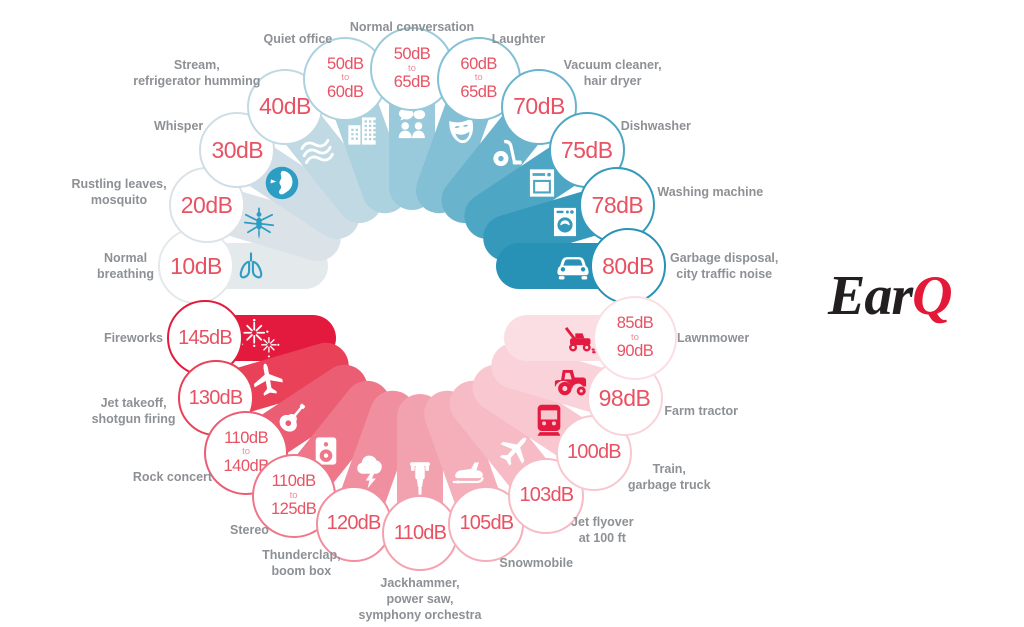 Image resolution: width=1024 pixels, height=627 pixels. What do you see at coordinates (178, 125) in the screenshot?
I see `label-whisper: Whisper` at bounding box center [178, 125].